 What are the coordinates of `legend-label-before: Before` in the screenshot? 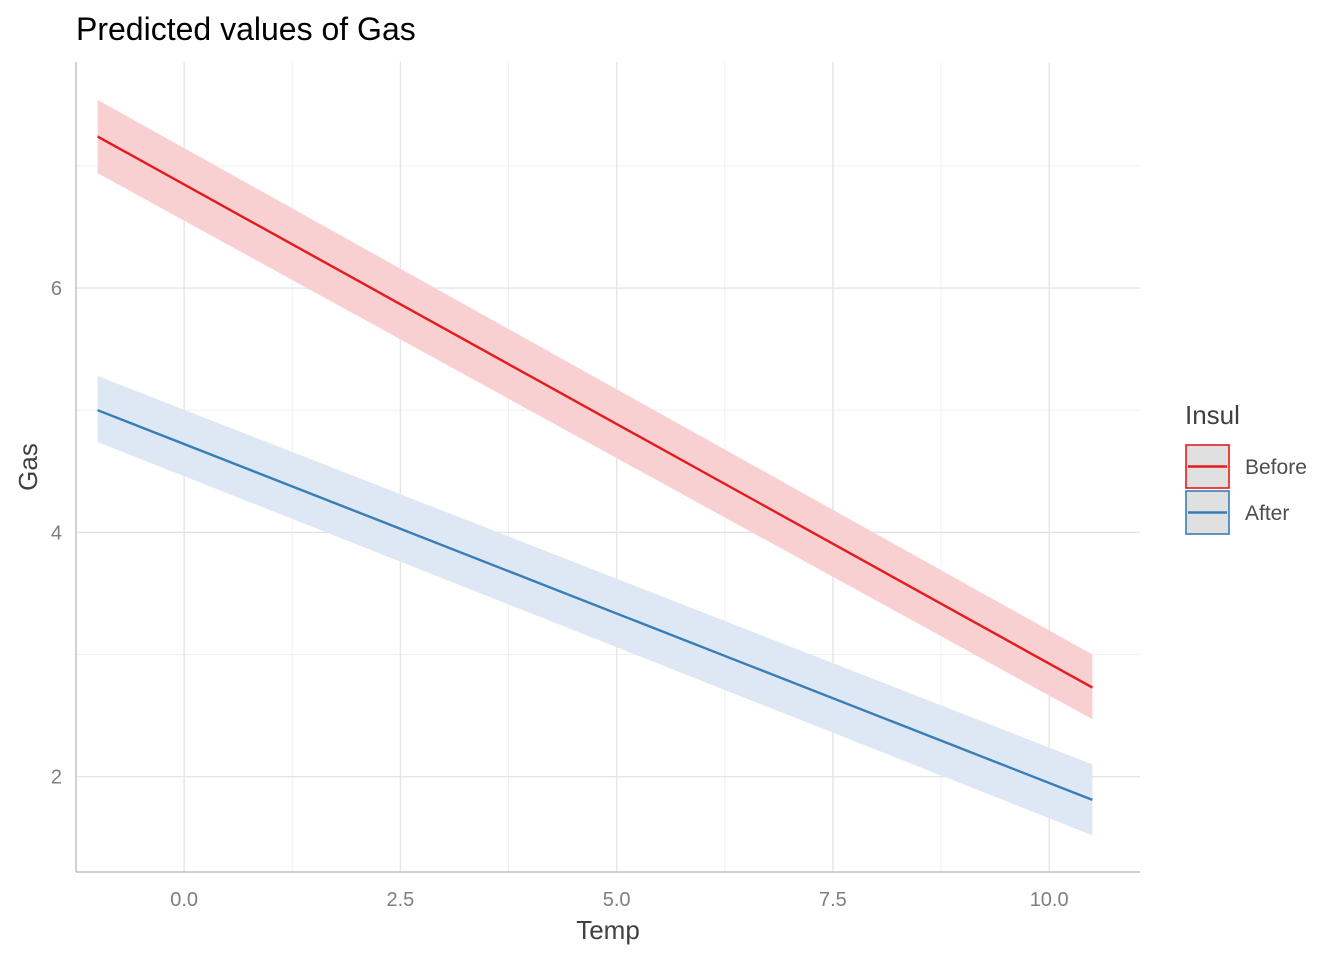 It's located at (1276, 467).